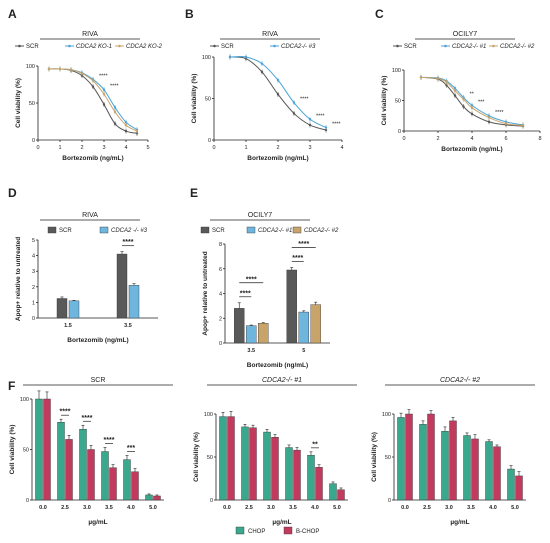 The image size is (550, 543). What do you see at coordinates (12, 14) in the screenshot?
I see `panel-label: A` at bounding box center [12, 14].